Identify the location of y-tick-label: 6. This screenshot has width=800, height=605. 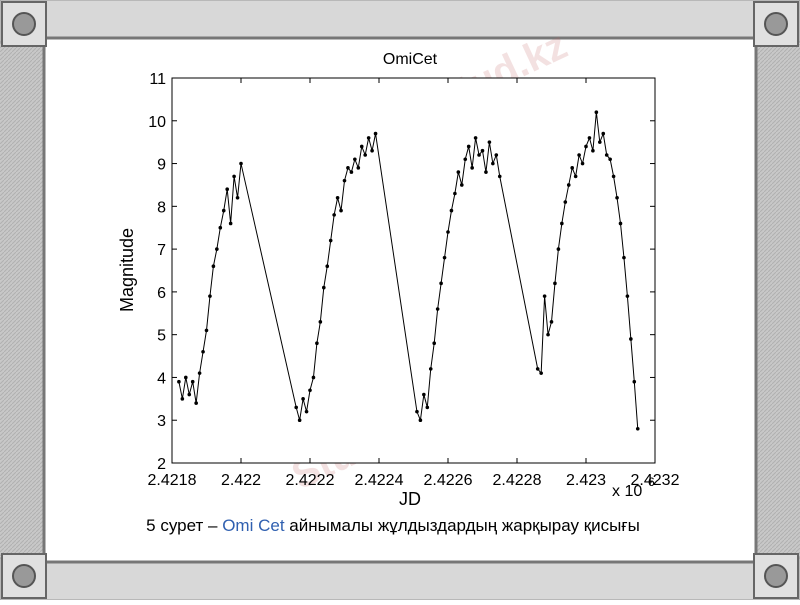
(161, 293).